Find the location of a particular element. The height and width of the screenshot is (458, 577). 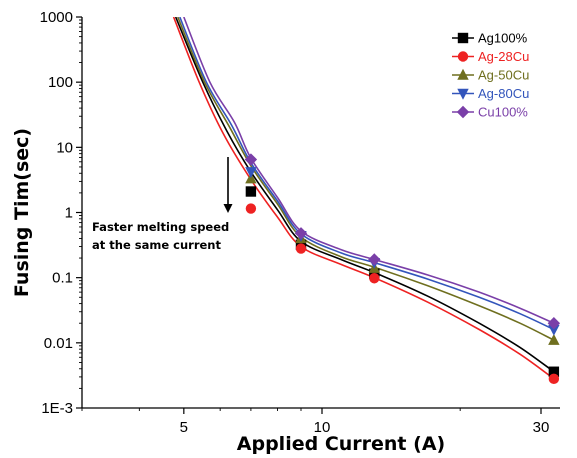

legend: Ag100% Ag-28Cu Ag-50Cu Ag-80Cu Cu100% is located at coordinates (490, 75).